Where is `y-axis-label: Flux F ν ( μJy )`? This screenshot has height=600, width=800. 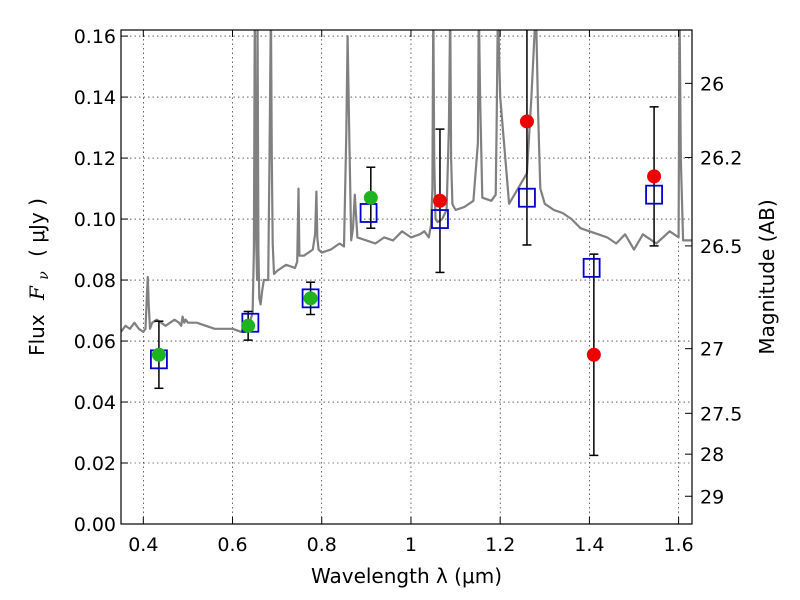
y-axis-label: Flux F ν ( μJy ) is located at coordinates (39, 277).